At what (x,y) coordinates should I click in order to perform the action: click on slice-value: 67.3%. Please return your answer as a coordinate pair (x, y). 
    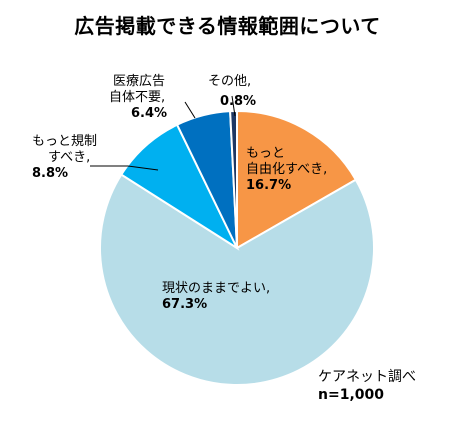
    Looking at the image, I should click on (185, 304).